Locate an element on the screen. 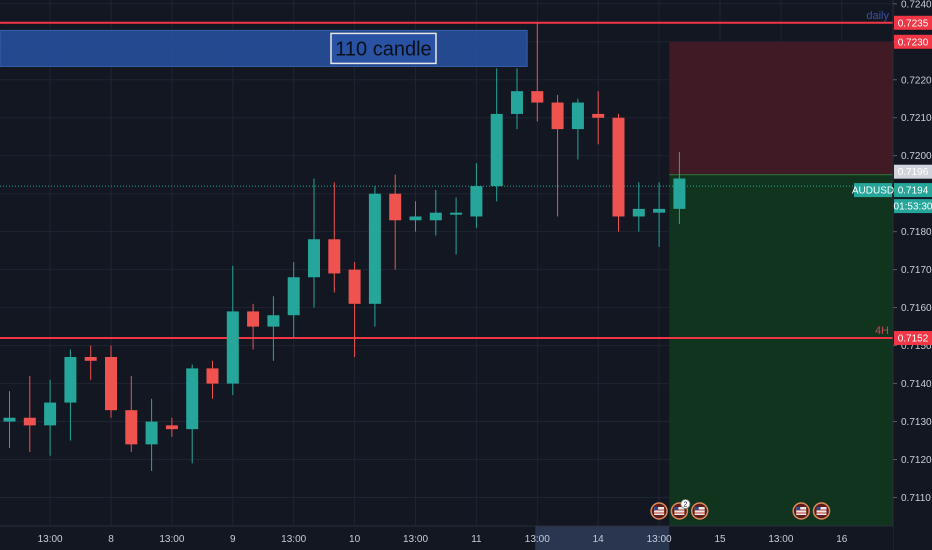 The width and height of the screenshot is (932, 550). price-tick-label: 0.7220 is located at coordinates (916, 80).